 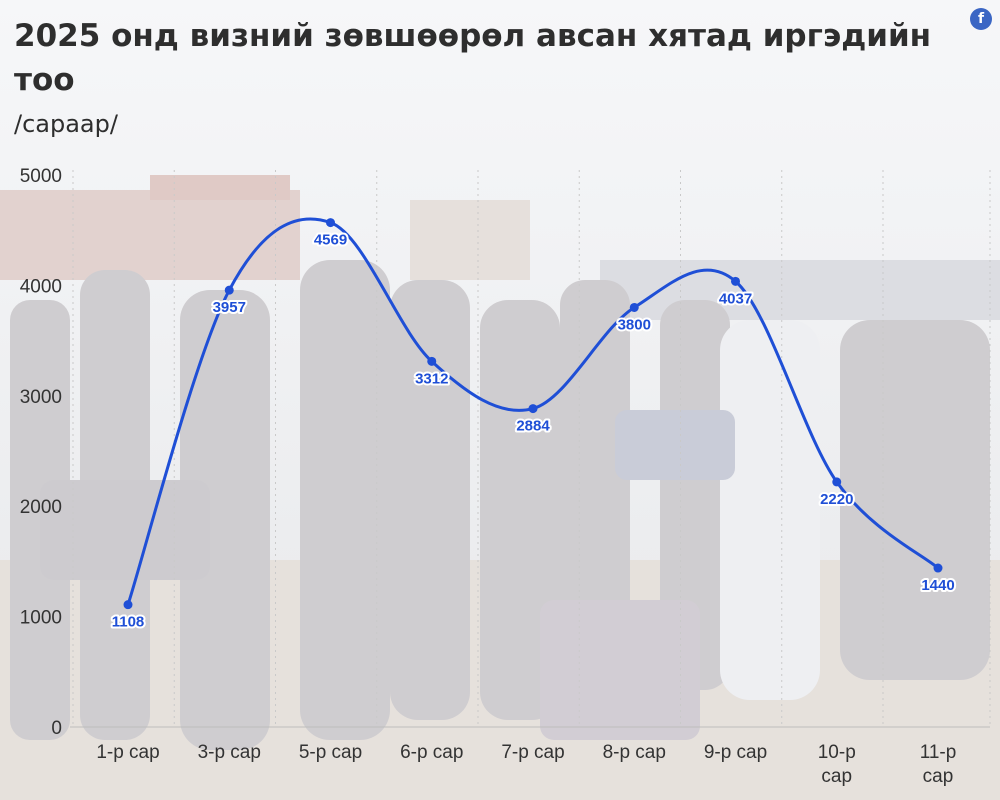 What do you see at coordinates (634, 324) in the screenshot?
I see `data-label: 3800` at bounding box center [634, 324].